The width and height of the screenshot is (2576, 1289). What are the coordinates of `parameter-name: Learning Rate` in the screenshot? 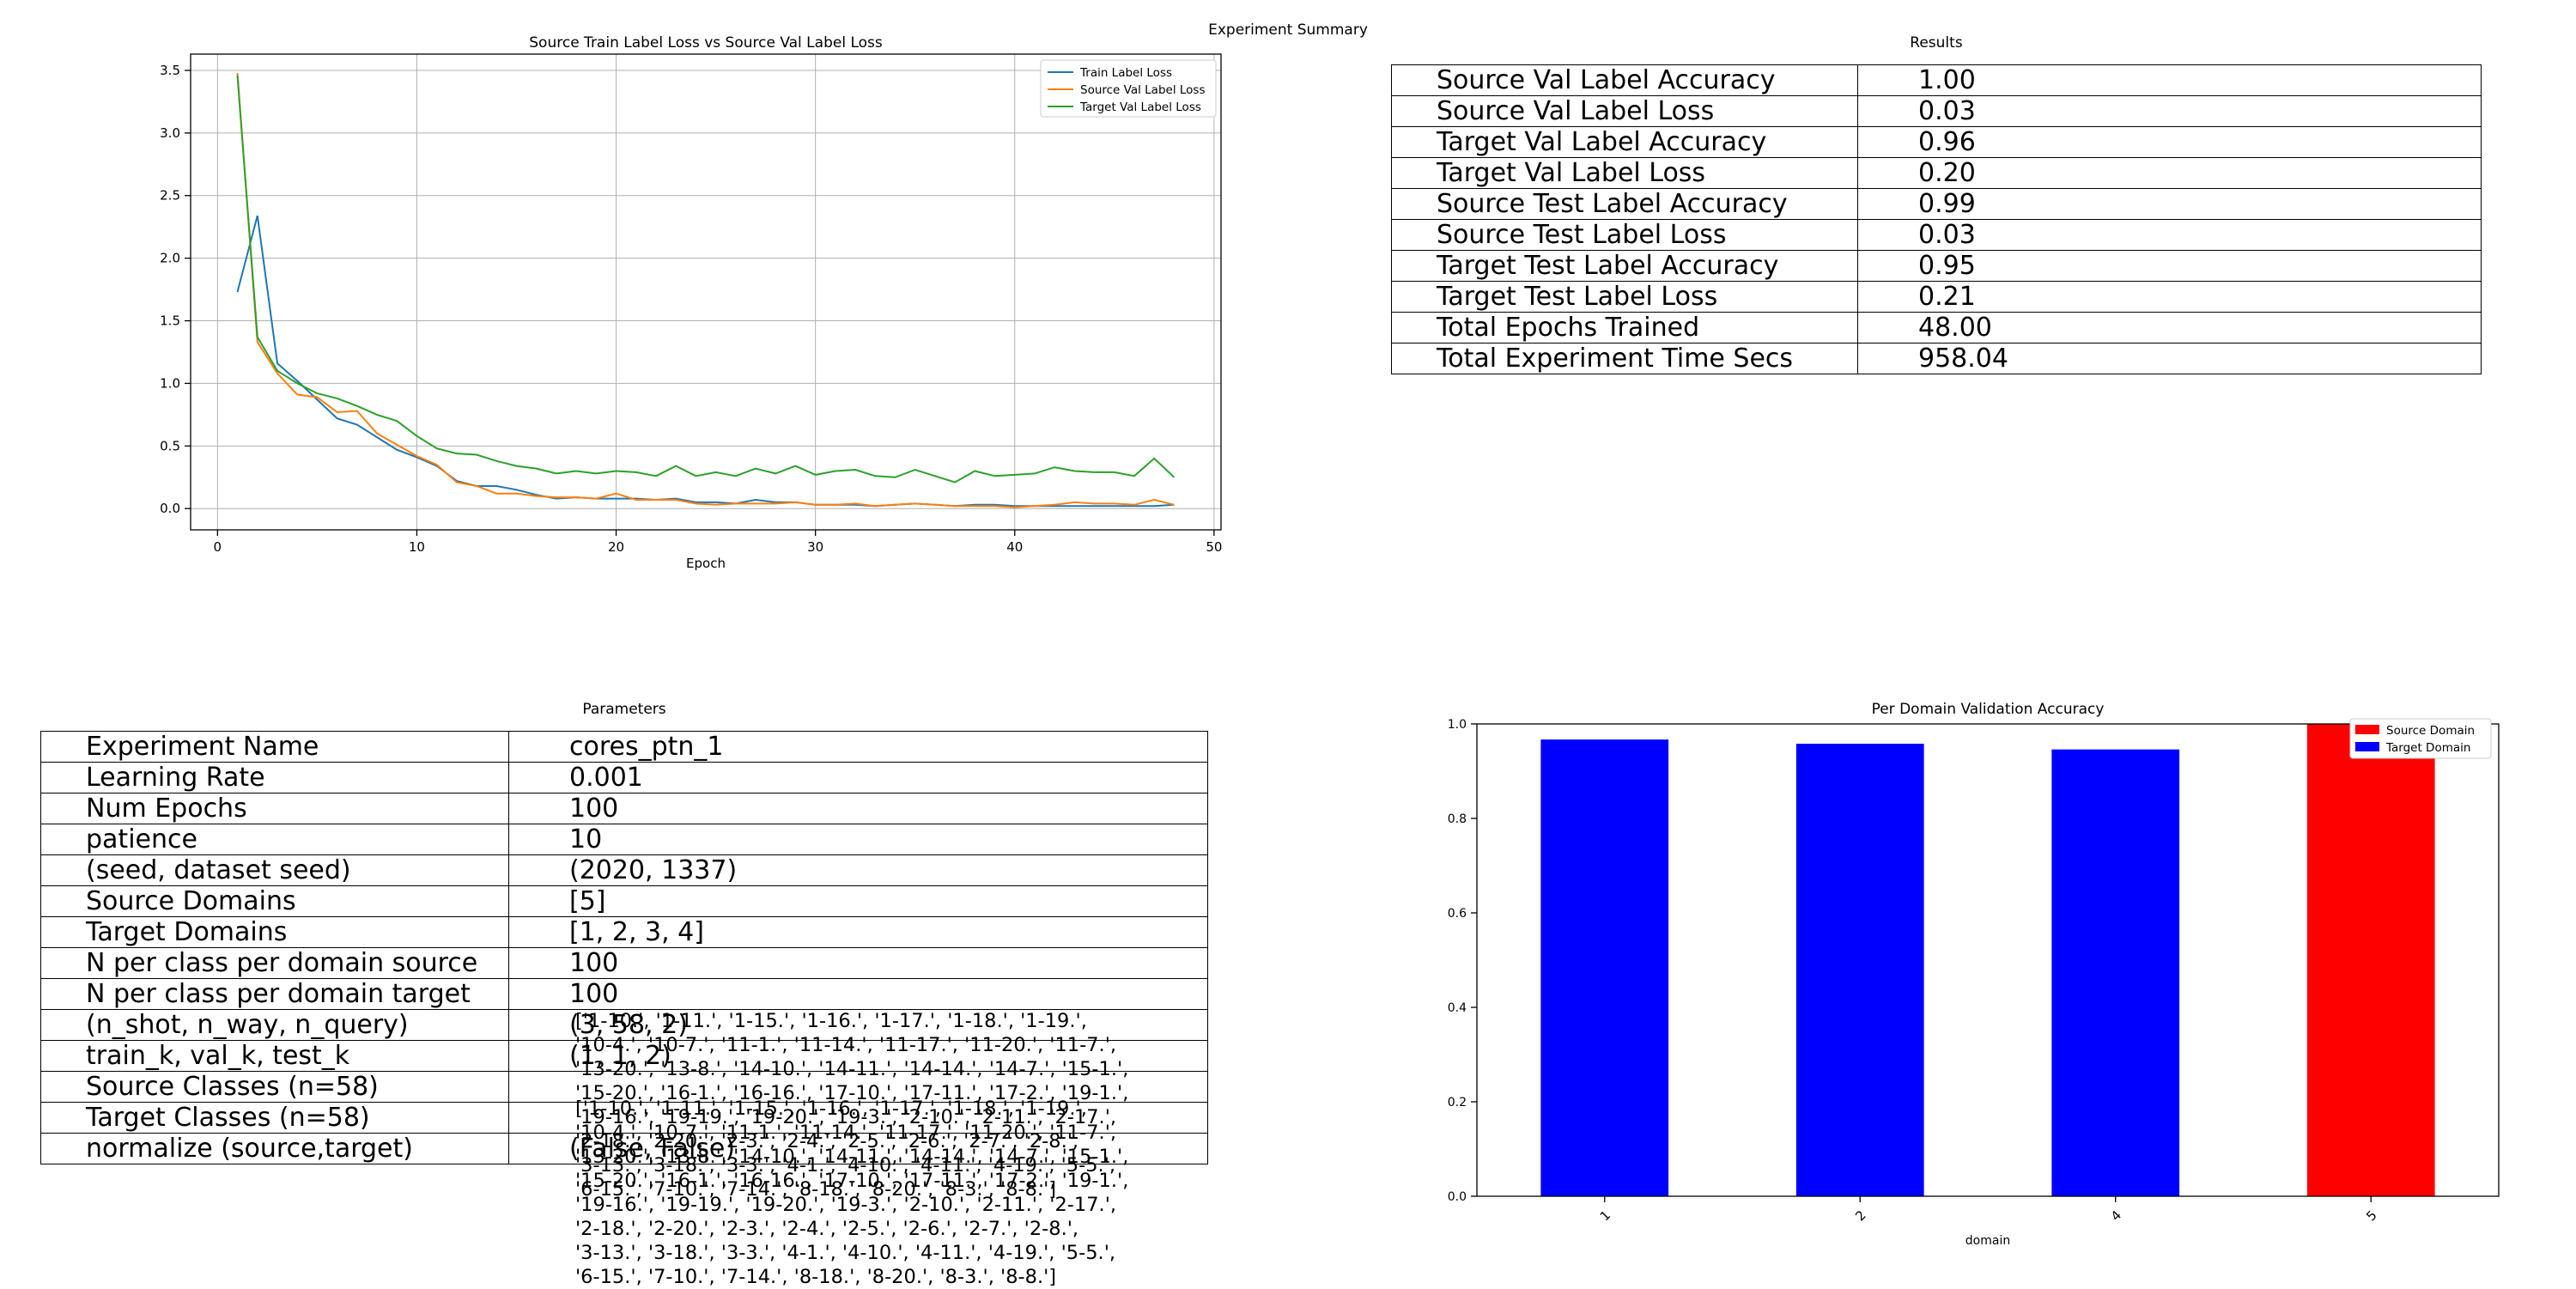 It's located at (274, 778).